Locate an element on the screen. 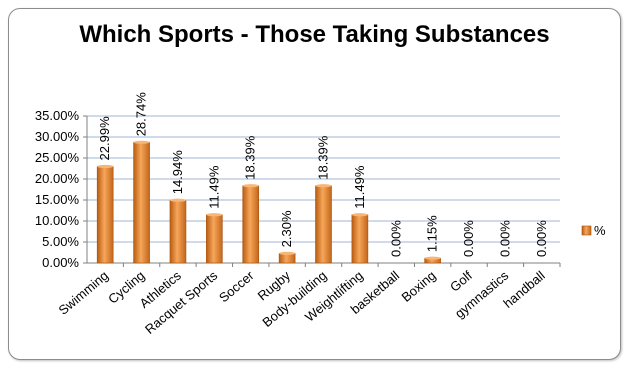 Image resolution: width=629 pixels, height=368 pixels. chart-title: Which Sports - Those Taking Substances is located at coordinates (314, 34).